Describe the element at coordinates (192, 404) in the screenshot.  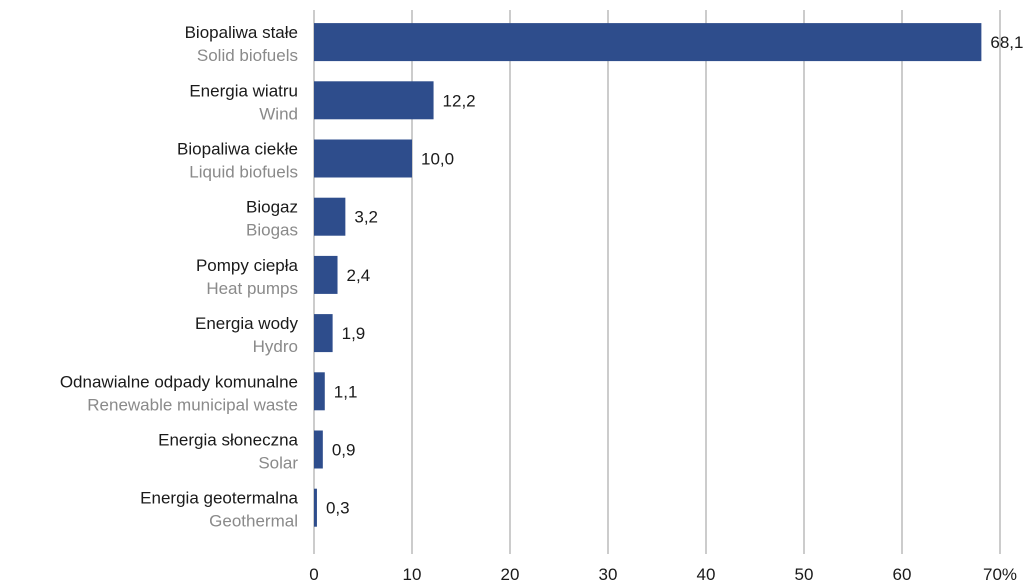
I see `category-label-en-6: Renewable municipal waste` at that location.